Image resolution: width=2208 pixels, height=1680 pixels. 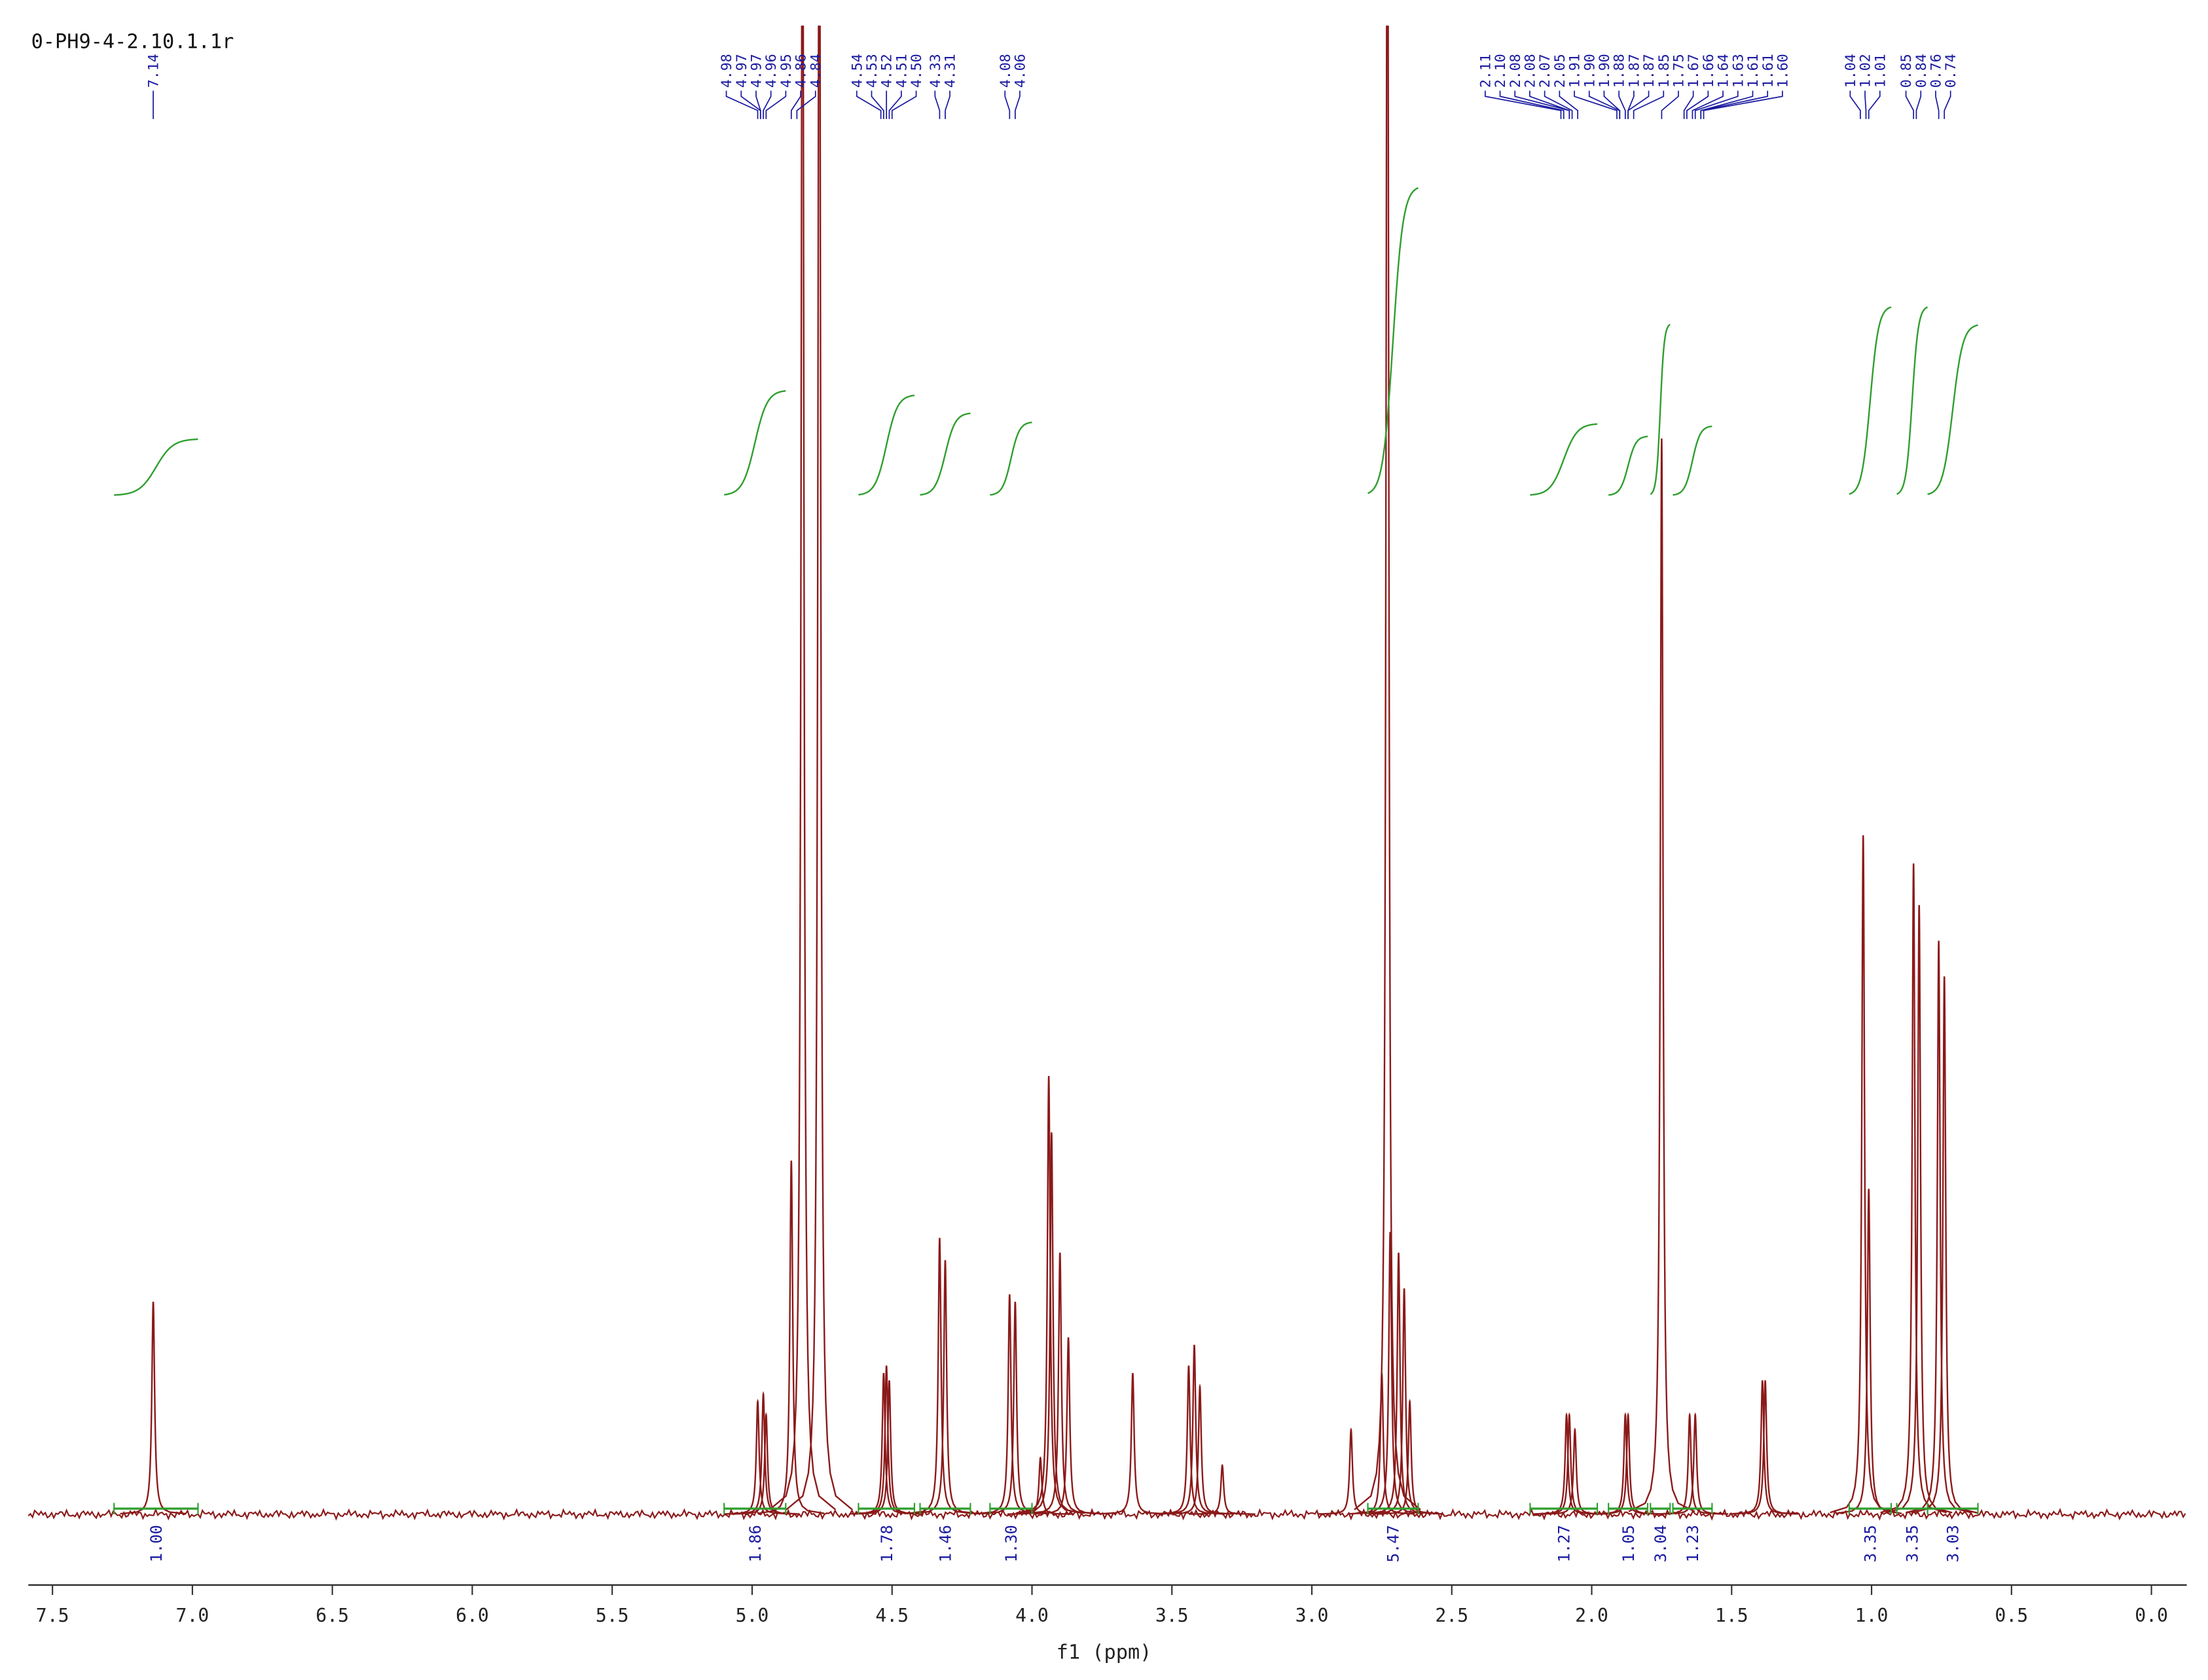 What do you see at coordinates (946, 1543) in the screenshot?
I see `integral-label: 1.46` at bounding box center [946, 1543].